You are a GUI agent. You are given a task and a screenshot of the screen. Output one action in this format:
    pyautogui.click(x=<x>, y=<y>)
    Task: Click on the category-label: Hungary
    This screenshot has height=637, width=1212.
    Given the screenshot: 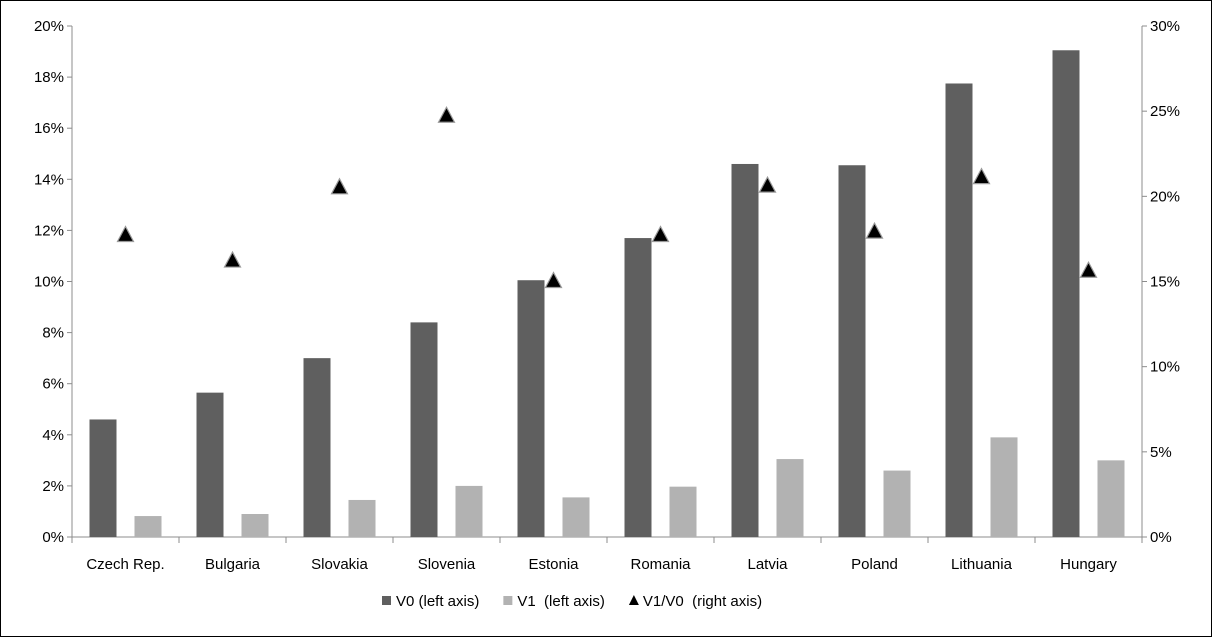 What is the action you would take?
    pyautogui.click(x=1088, y=564)
    